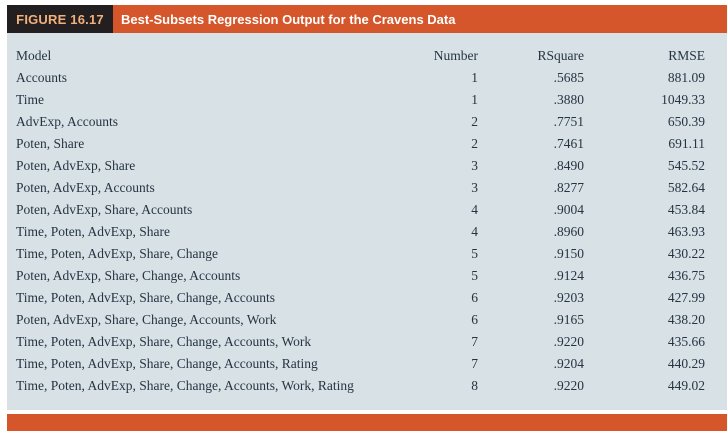 The width and height of the screenshot is (727, 437). I want to click on cell-rsquare: .7751, so click(568, 121).